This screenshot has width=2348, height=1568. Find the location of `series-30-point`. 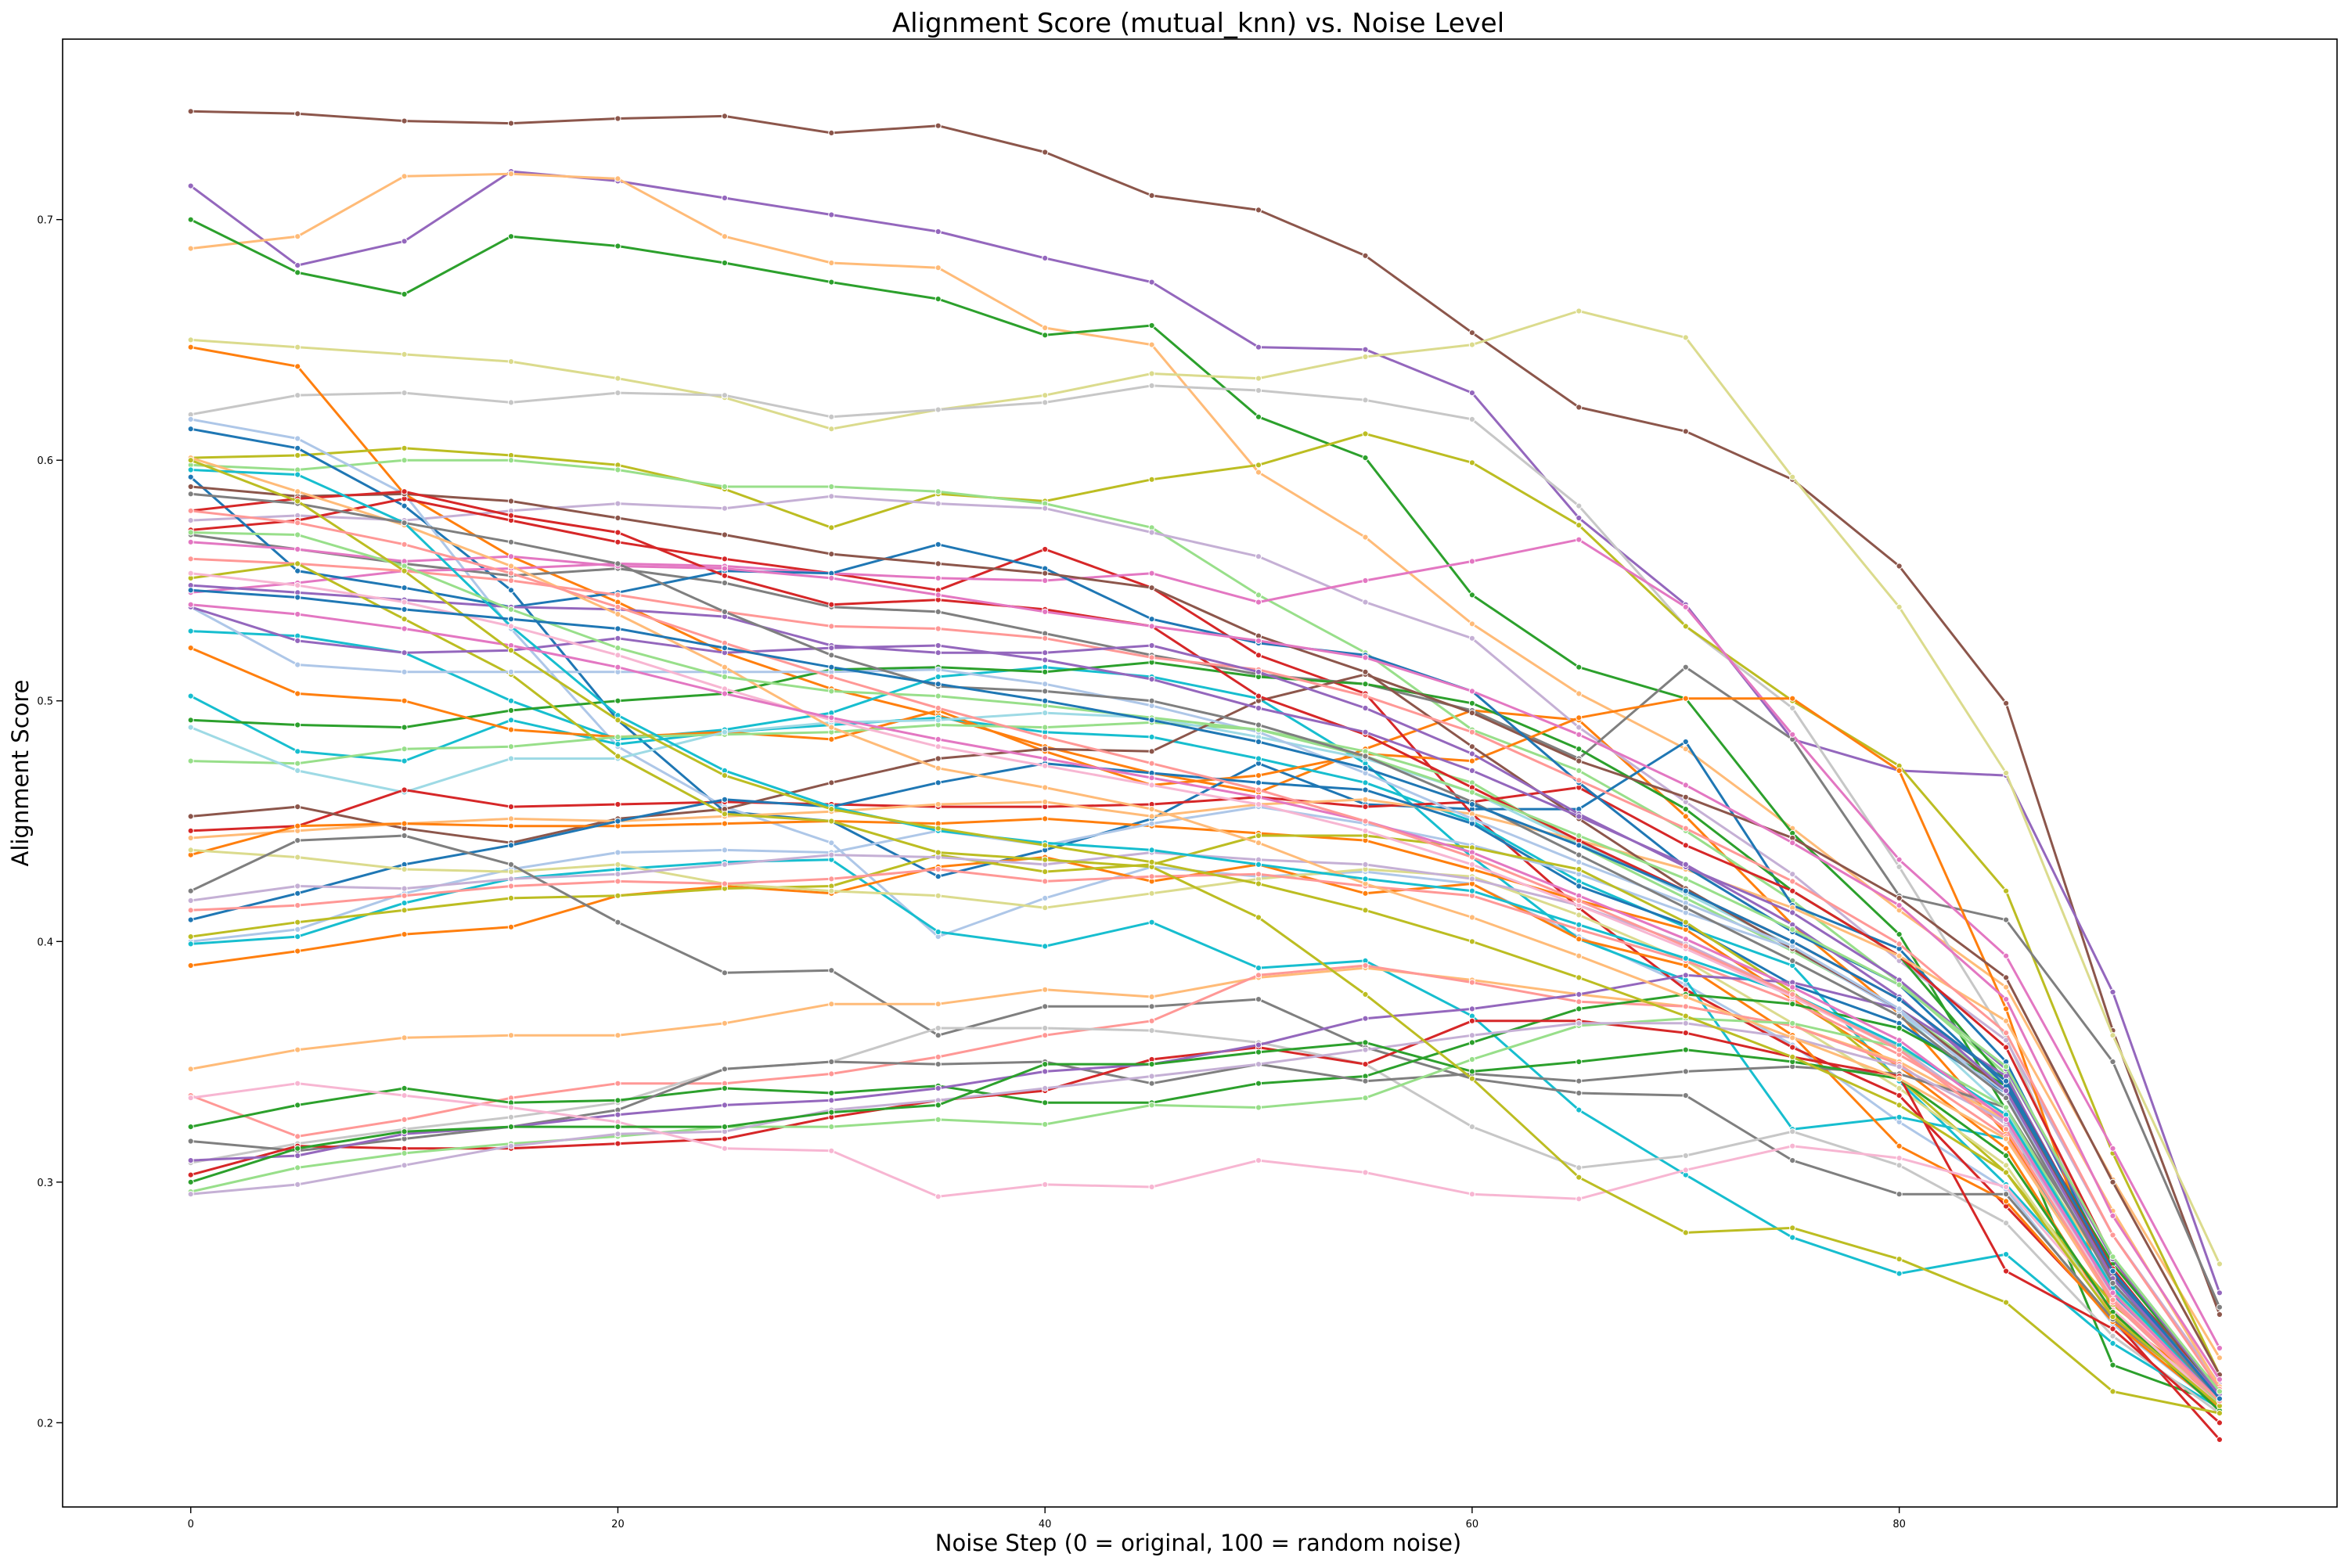

series-30-point is located at coordinates (1579, 869).